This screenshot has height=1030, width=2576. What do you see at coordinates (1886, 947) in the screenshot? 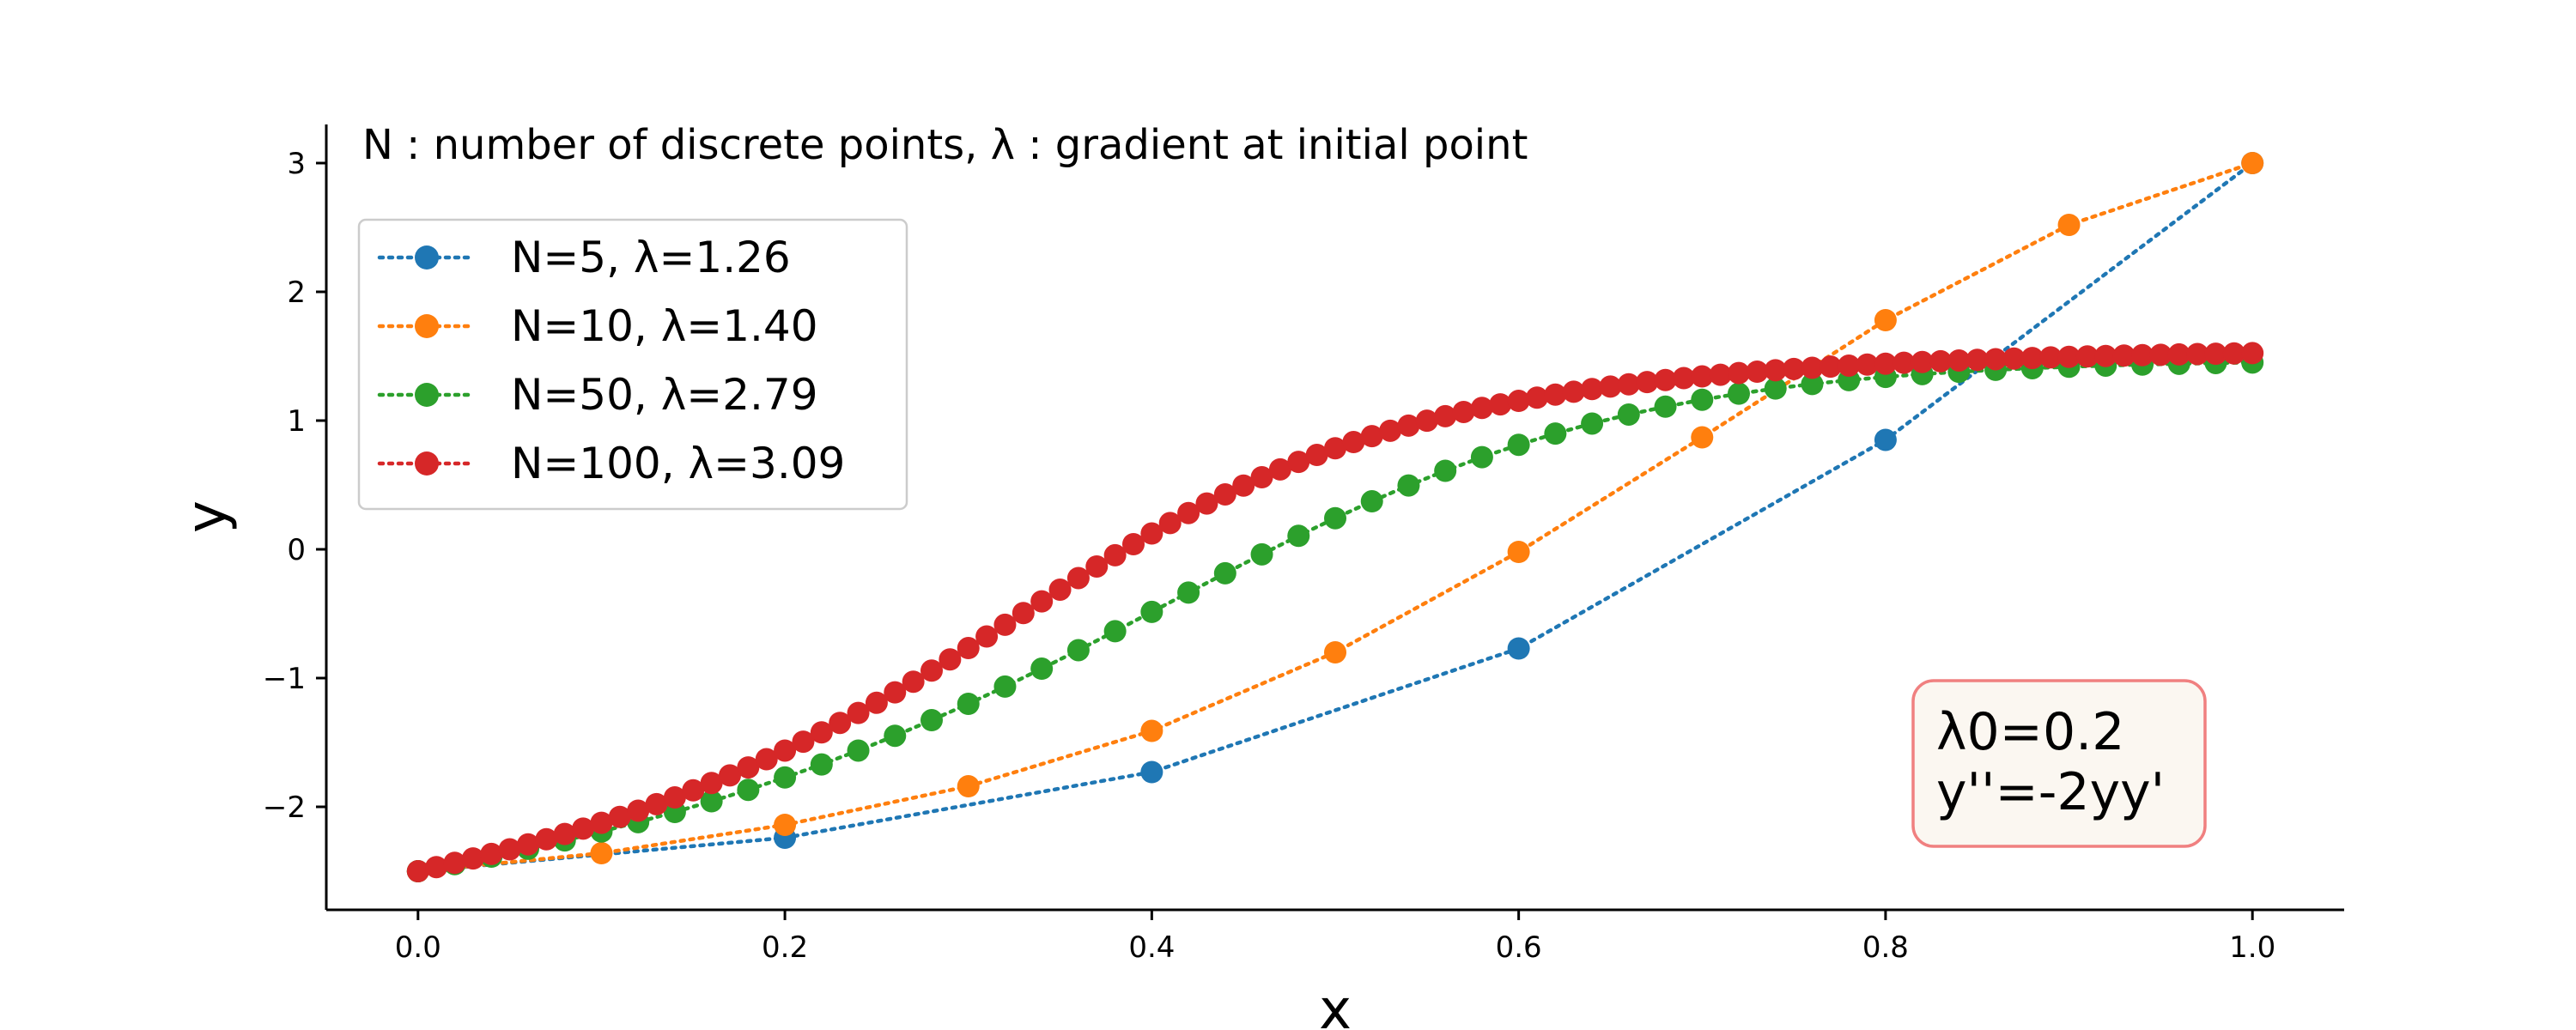
I see `x-tick-label: 0.8` at bounding box center [1886, 947].